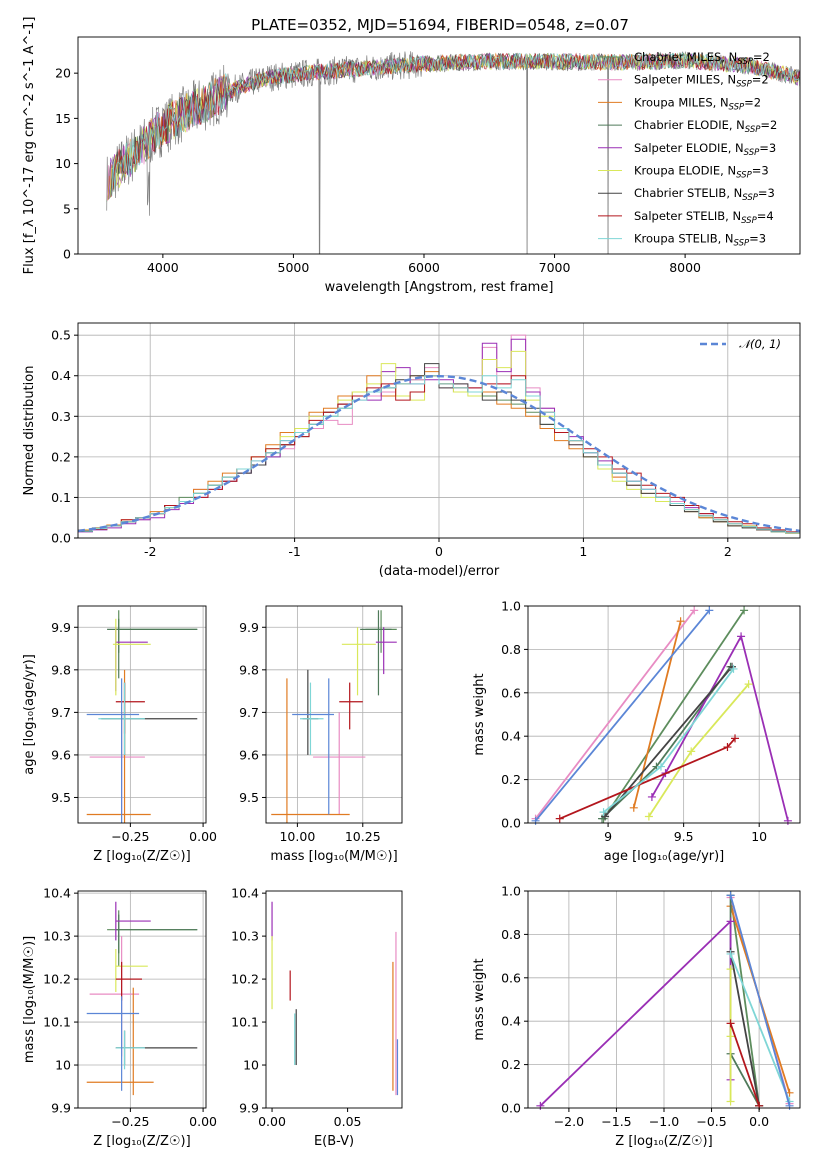 This screenshot has height=1170, width=819. What do you see at coordinates (67, 208) in the screenshot?
I see `y-tick-label: 5` at bounding box center [67, 208].